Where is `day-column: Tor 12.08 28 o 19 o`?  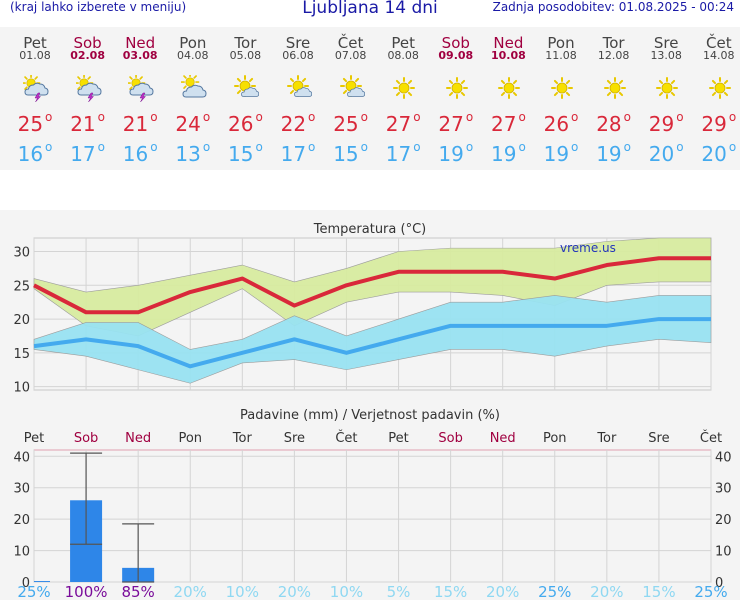 day-column: Tor 12.08 28 o 19 o is located at coordinates (614, 98).